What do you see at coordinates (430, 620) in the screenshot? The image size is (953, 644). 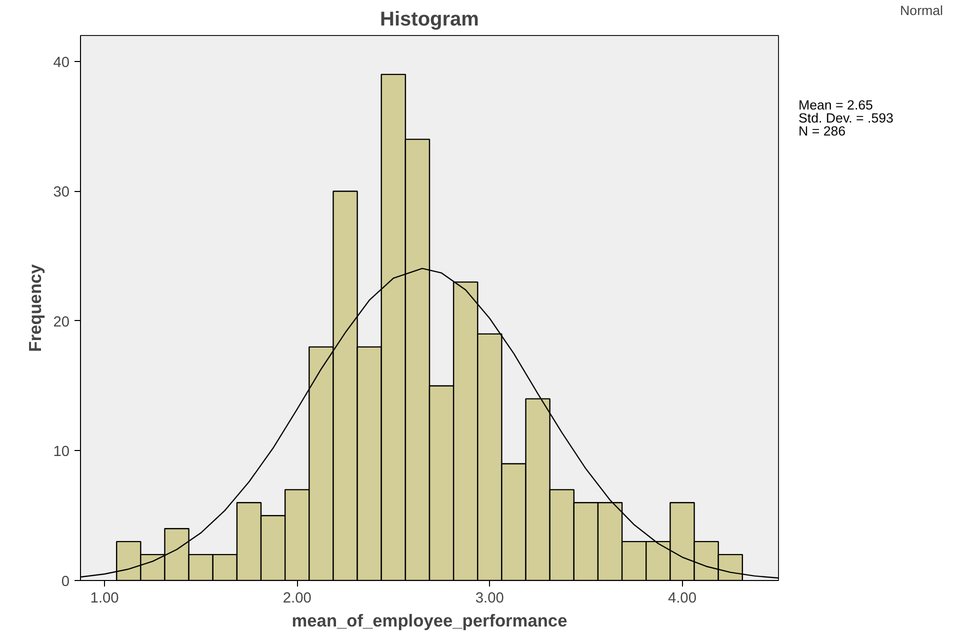 I see `x-axis-title: mean_of_employee_performance` at bounding box center [430, 620].